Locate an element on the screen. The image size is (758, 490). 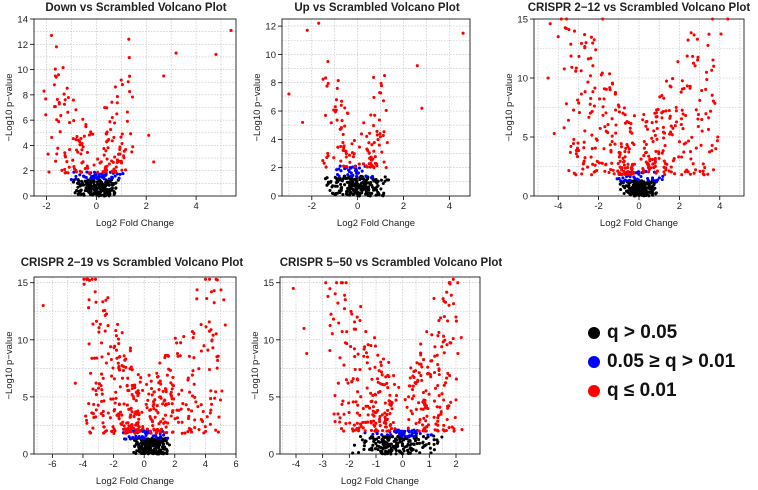
y-tick-label: 10 is located at coordinates (22, 340).